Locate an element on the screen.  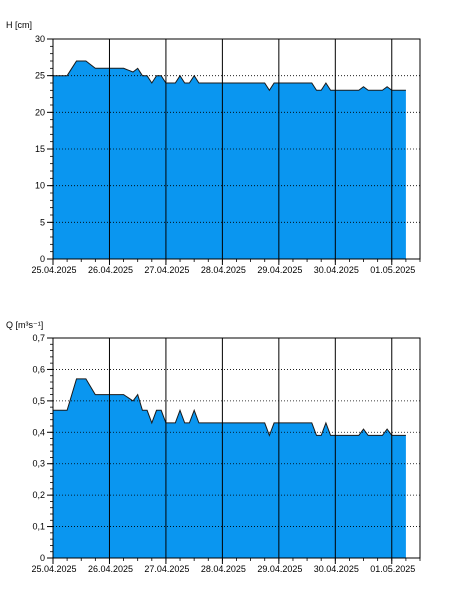
y-tick-label: 0,6 is located at coordinates (38, 369).